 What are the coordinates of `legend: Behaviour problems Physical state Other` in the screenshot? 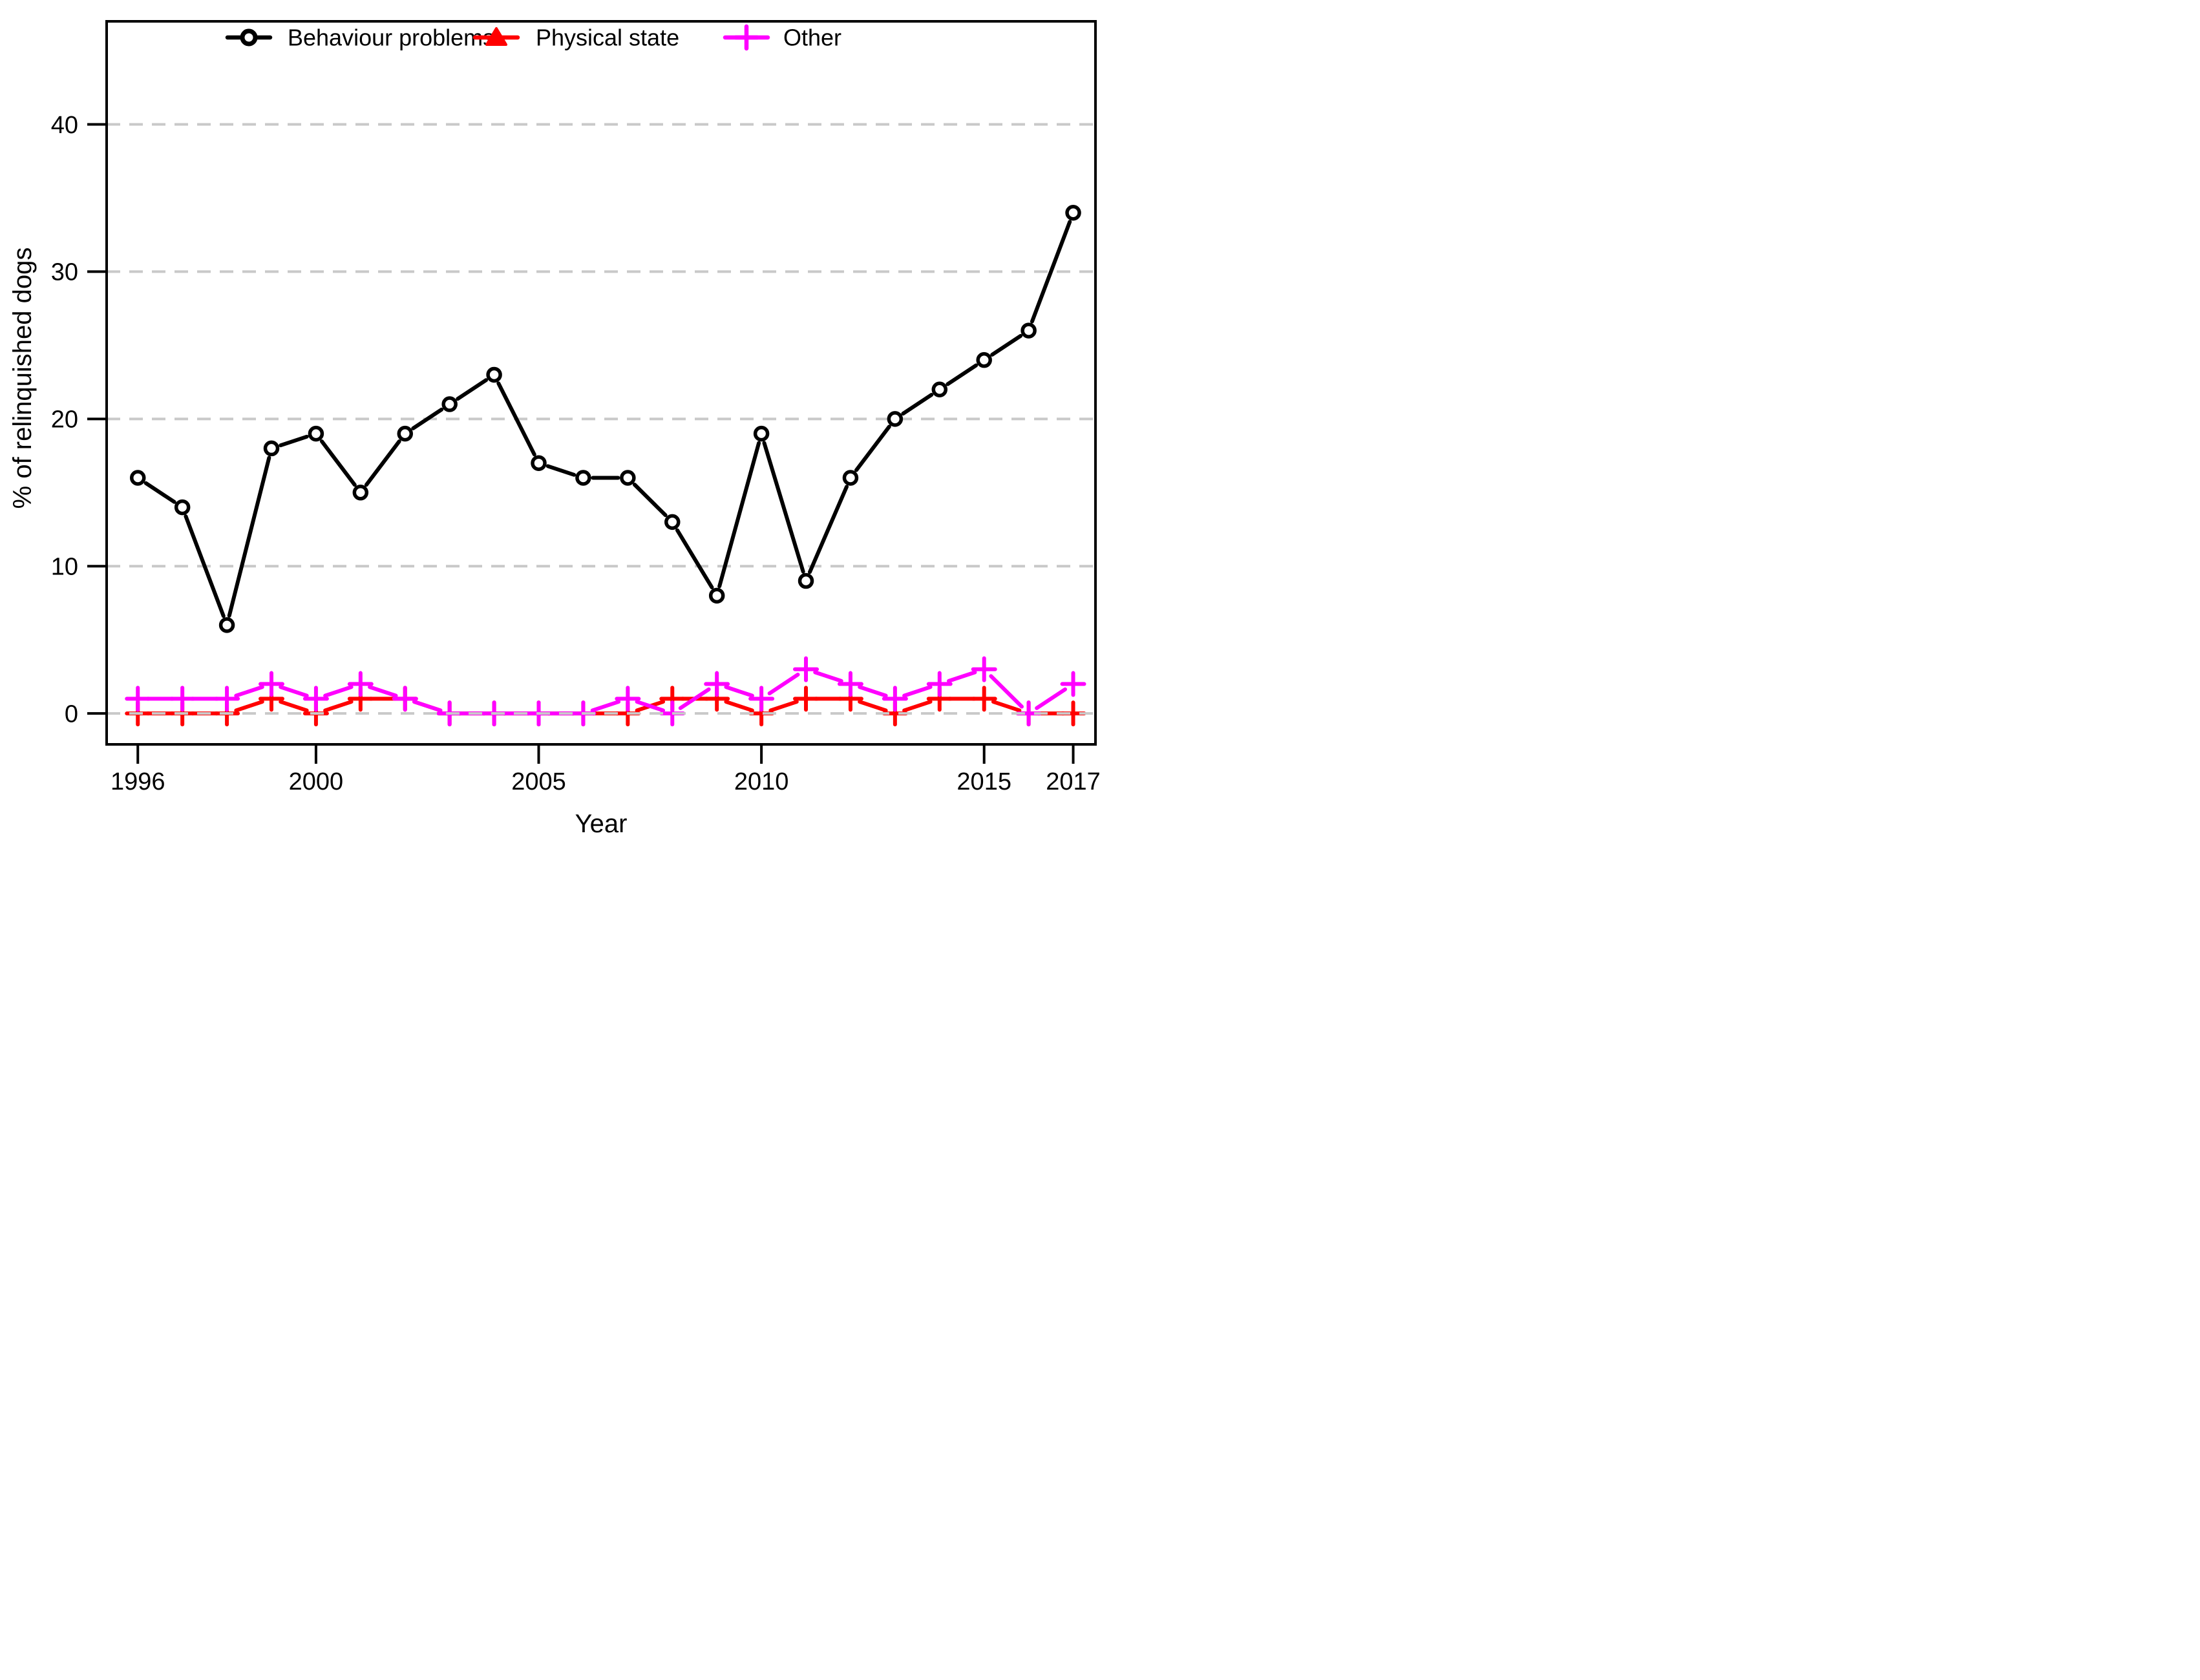 It's located at (533, 38).